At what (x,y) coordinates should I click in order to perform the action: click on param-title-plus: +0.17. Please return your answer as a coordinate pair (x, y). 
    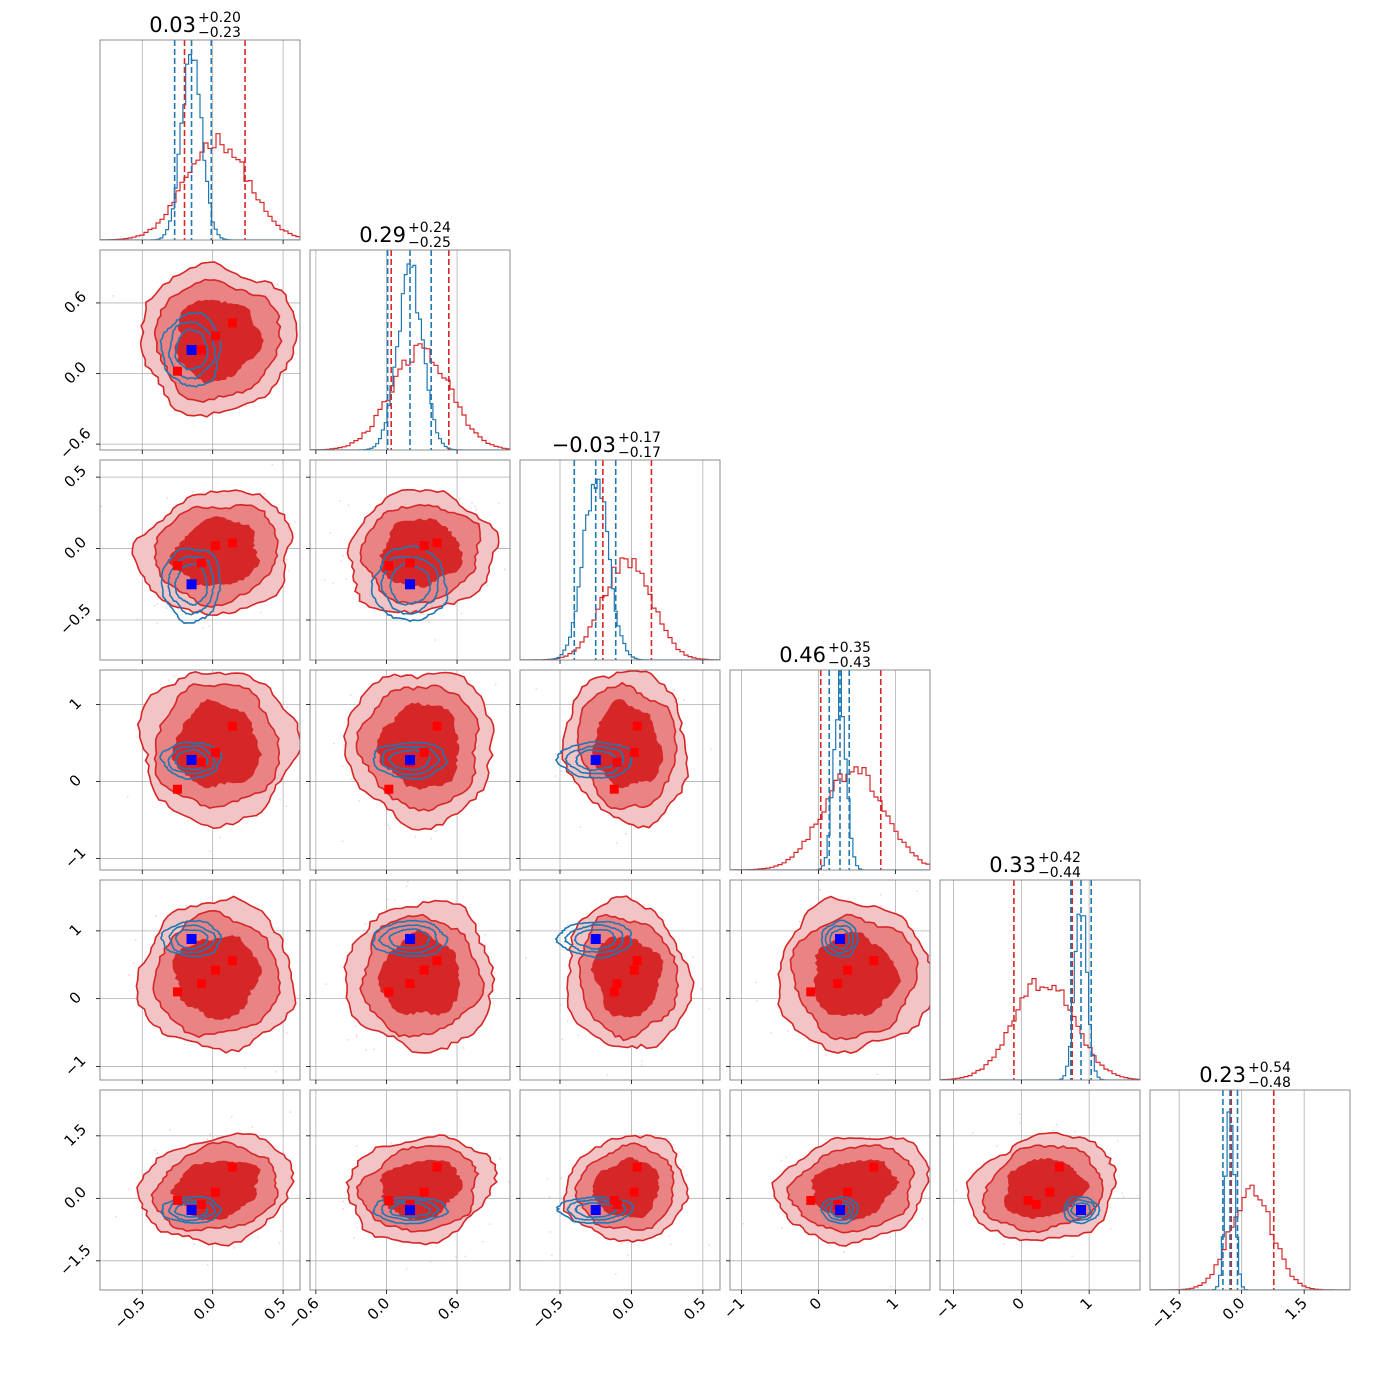
    Looking at the image, I should click on (639, 438).